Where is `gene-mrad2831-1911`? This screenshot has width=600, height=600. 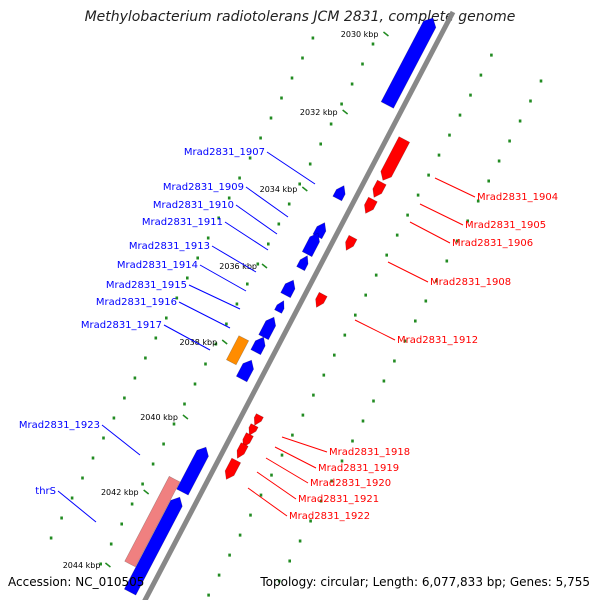
gene-mrad2831-1911 is located at coordinates (302, 263).